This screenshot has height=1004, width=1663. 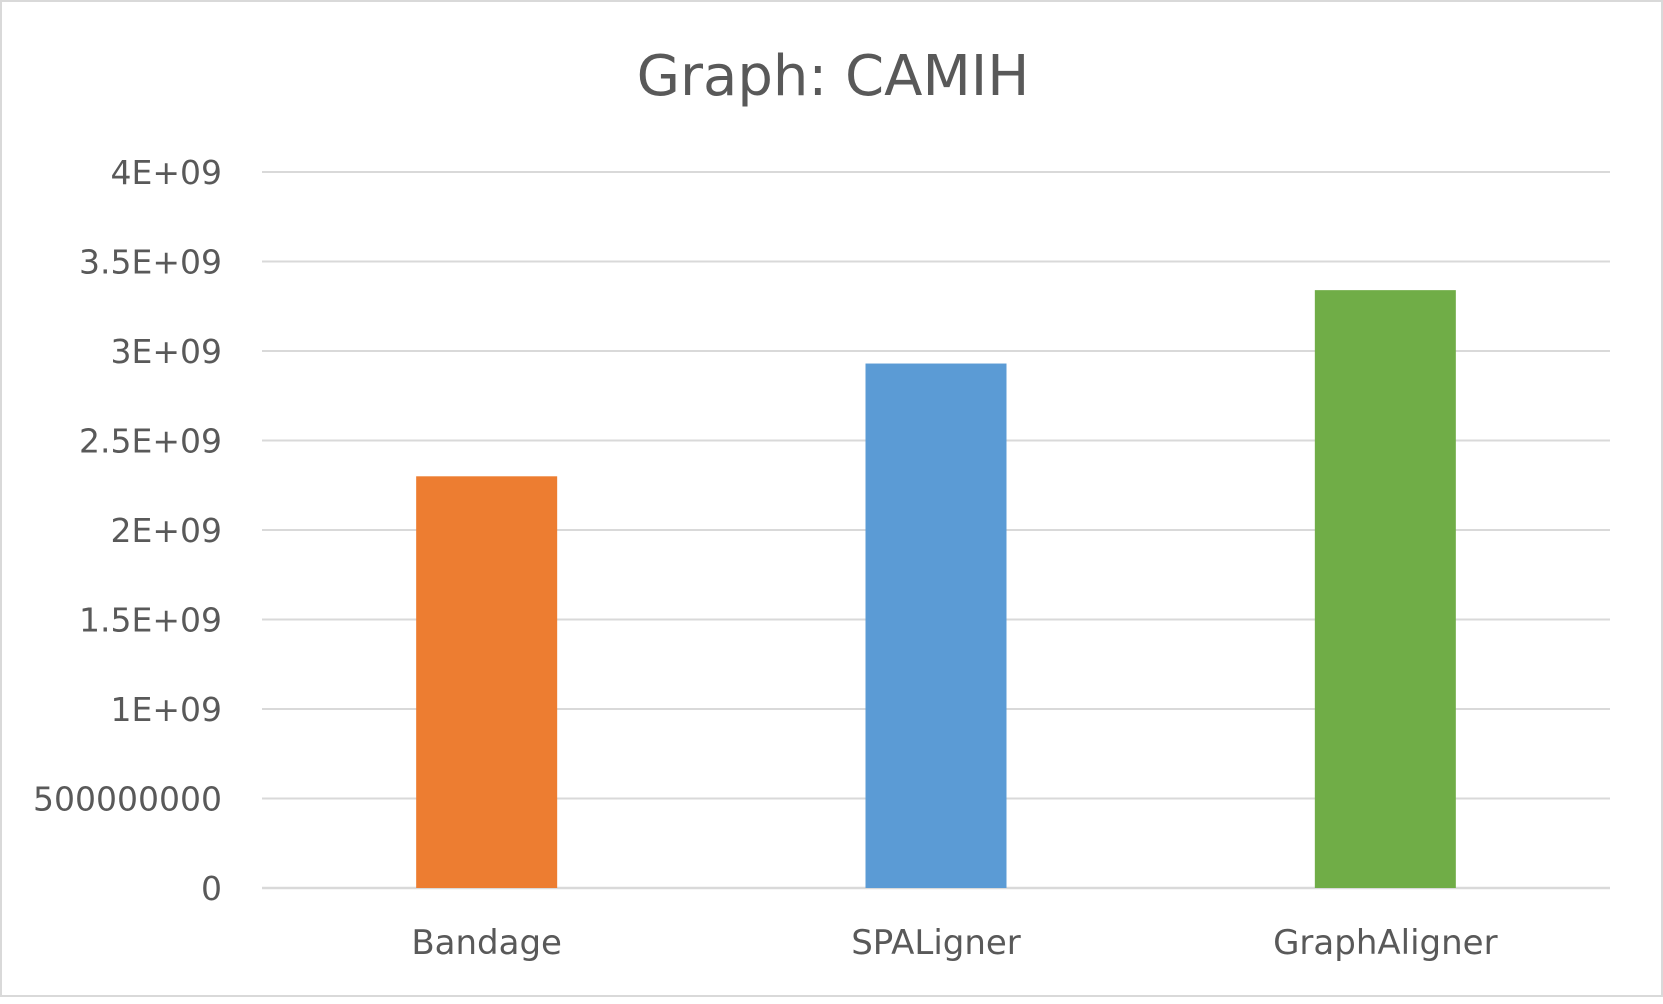 I want to click on y-tick-label: 1E+09, so click(x=167, y=709).